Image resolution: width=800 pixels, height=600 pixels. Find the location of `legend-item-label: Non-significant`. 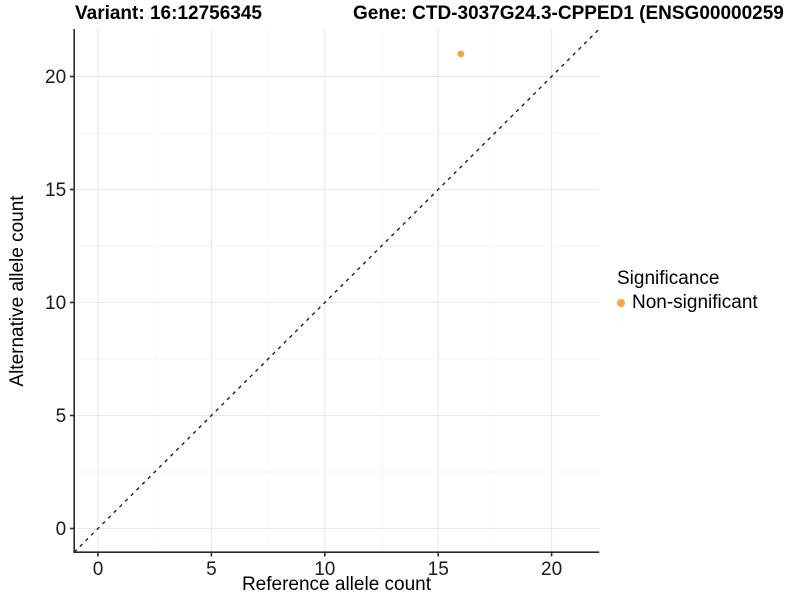

legend-item-label: Non-significant is located at coordinates (695, 302).